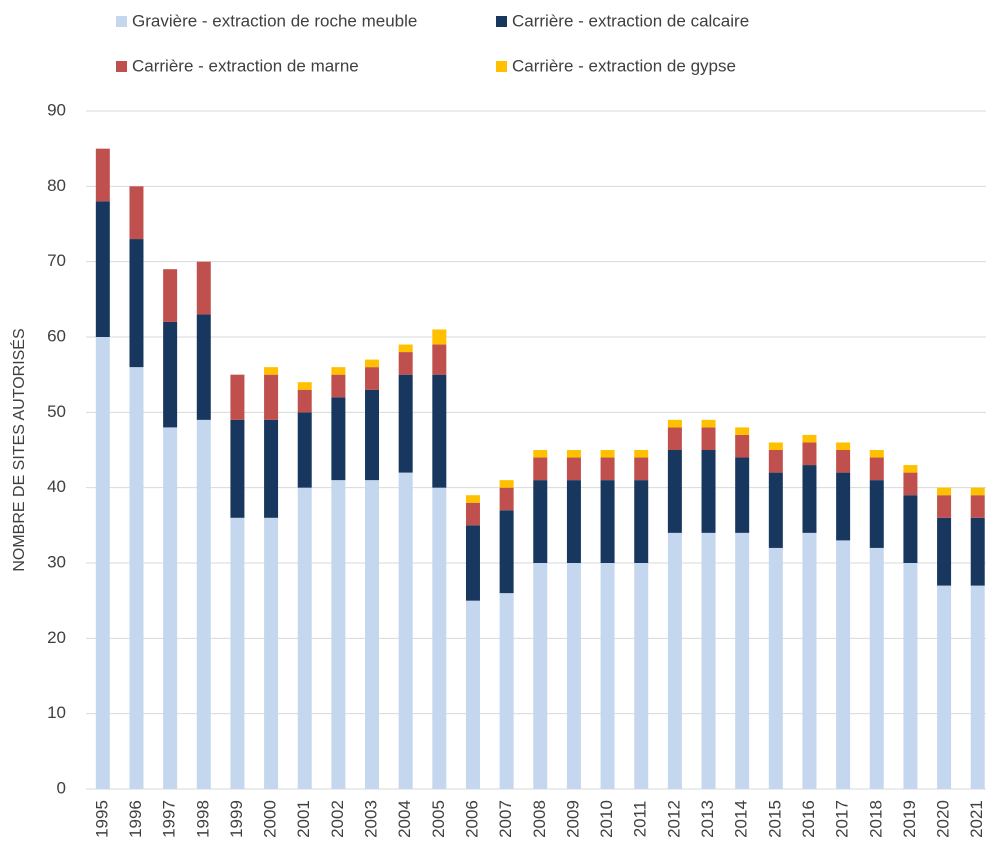 The height and width of the screenshot is (851, 987). What do you see at coordinates (774, 819) in the screenshot?
I see `x-tick-label: 2015` at bounding box center [774, 819].